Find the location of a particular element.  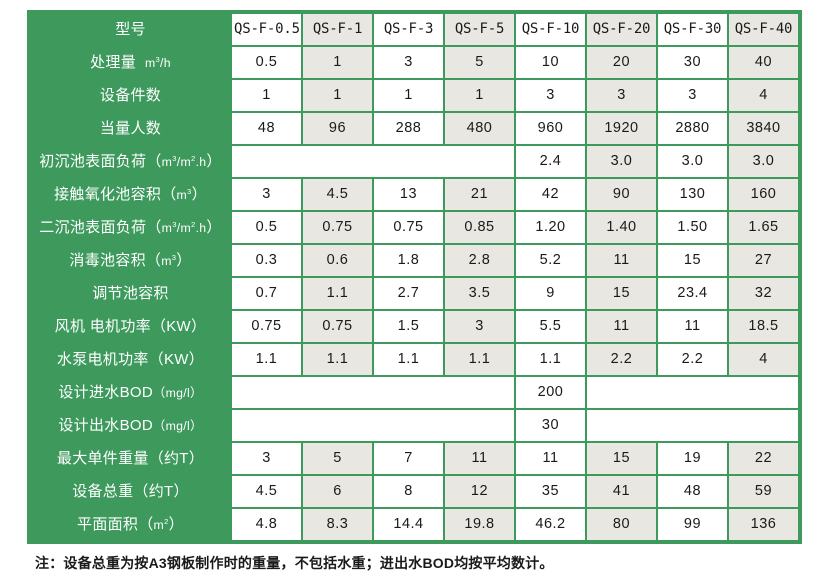

table-footnote: 注：设备总重为按A3钢板制作时的重量，不包括水重；进出水BOD均按平均数计。 is located at coordinates (294, 563).